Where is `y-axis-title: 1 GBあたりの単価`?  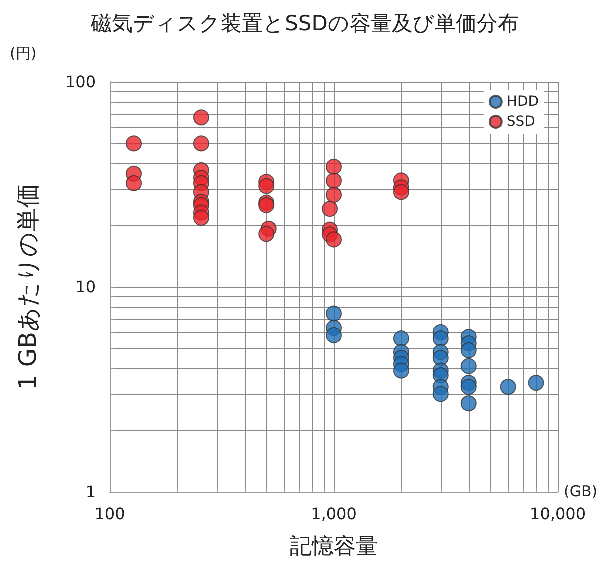 y-axis-title: 1 GBあたりの単価 is located at coordinates (28, 287).